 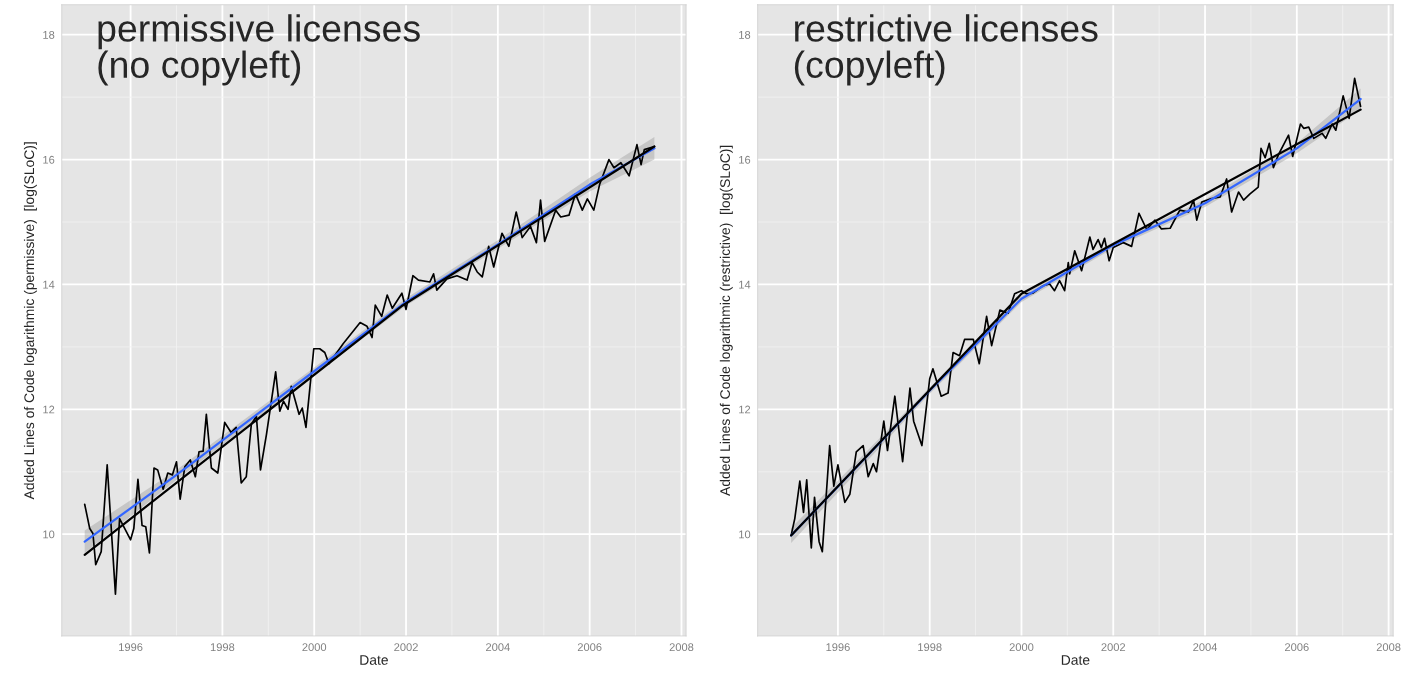 What do you see at coordinates (30, 321) in the screenshot?
I see `y-axis-title: Added Lines of Code logarithmic (permissive) [log(SLoC)]` at bounding box center [30, 321].